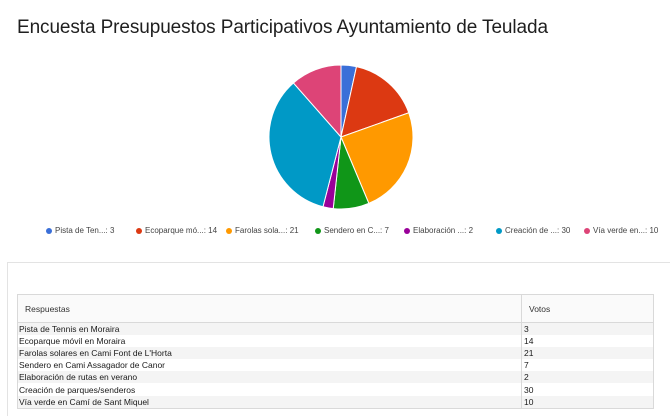 This screenshot has height=416, width=670. I want to click on legend-label: Elaboración ...: 2, so click(443, 230).